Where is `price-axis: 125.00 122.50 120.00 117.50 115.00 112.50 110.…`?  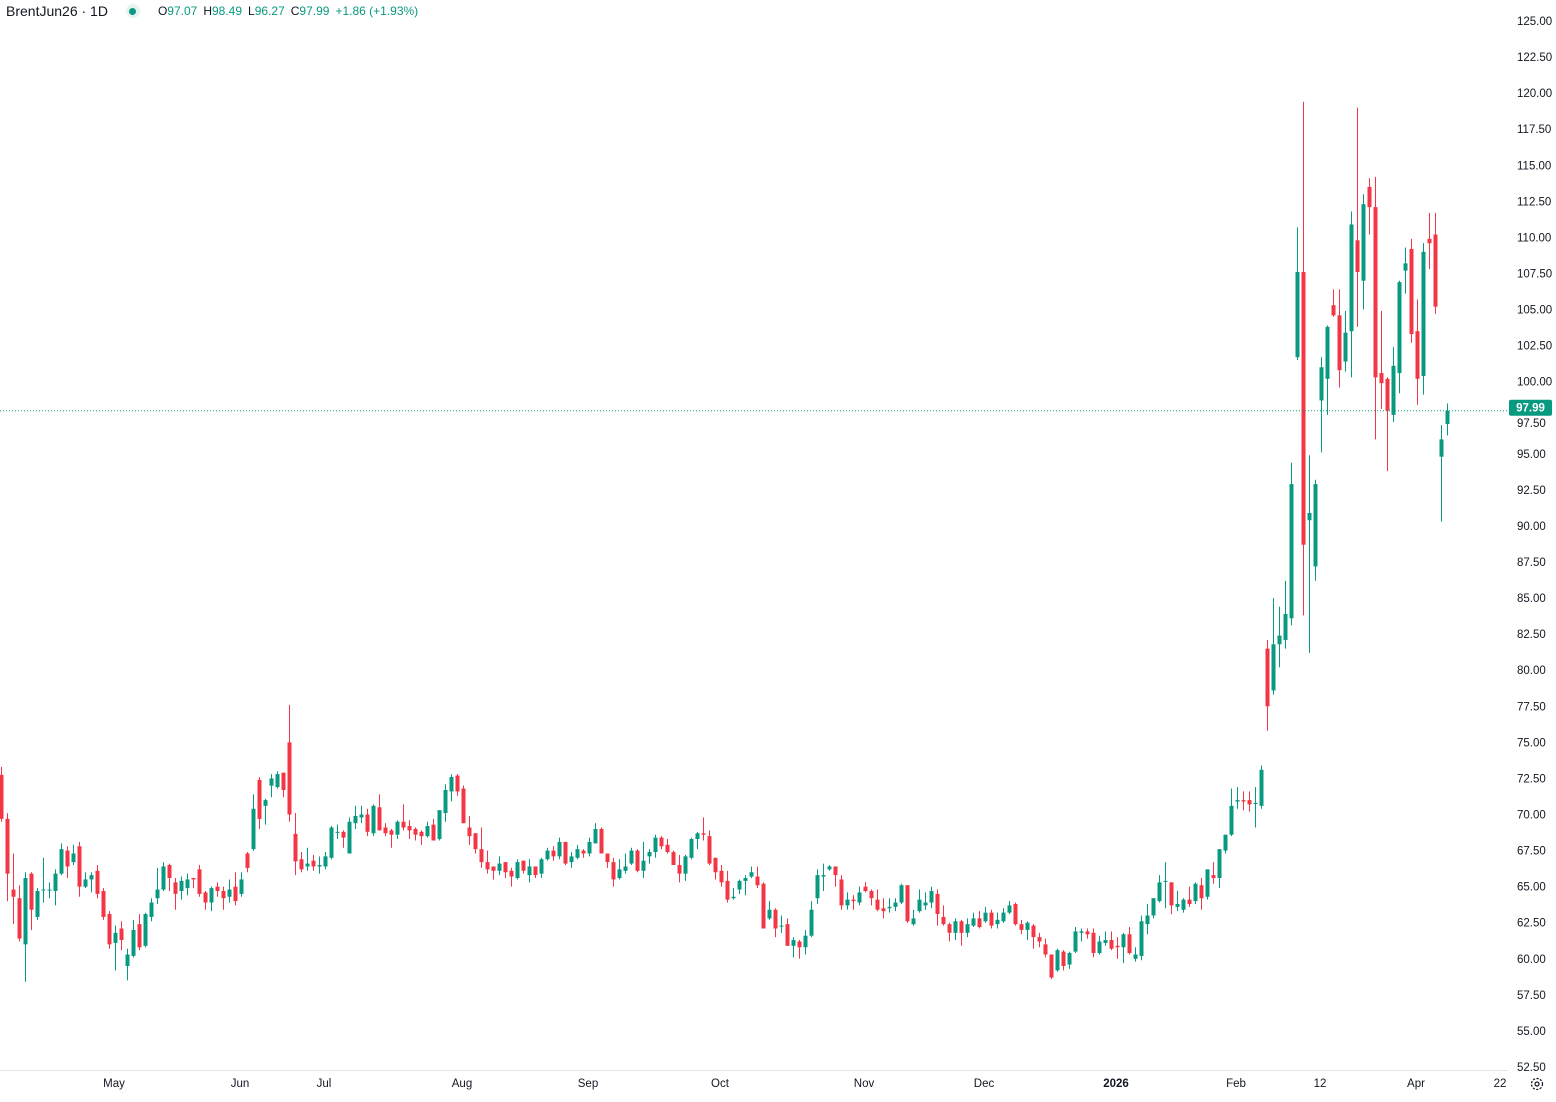
price-axis: 125.00 122.50 120.00 117.50 115.00 112.50 110.… is located at coordinates (1534, 545).